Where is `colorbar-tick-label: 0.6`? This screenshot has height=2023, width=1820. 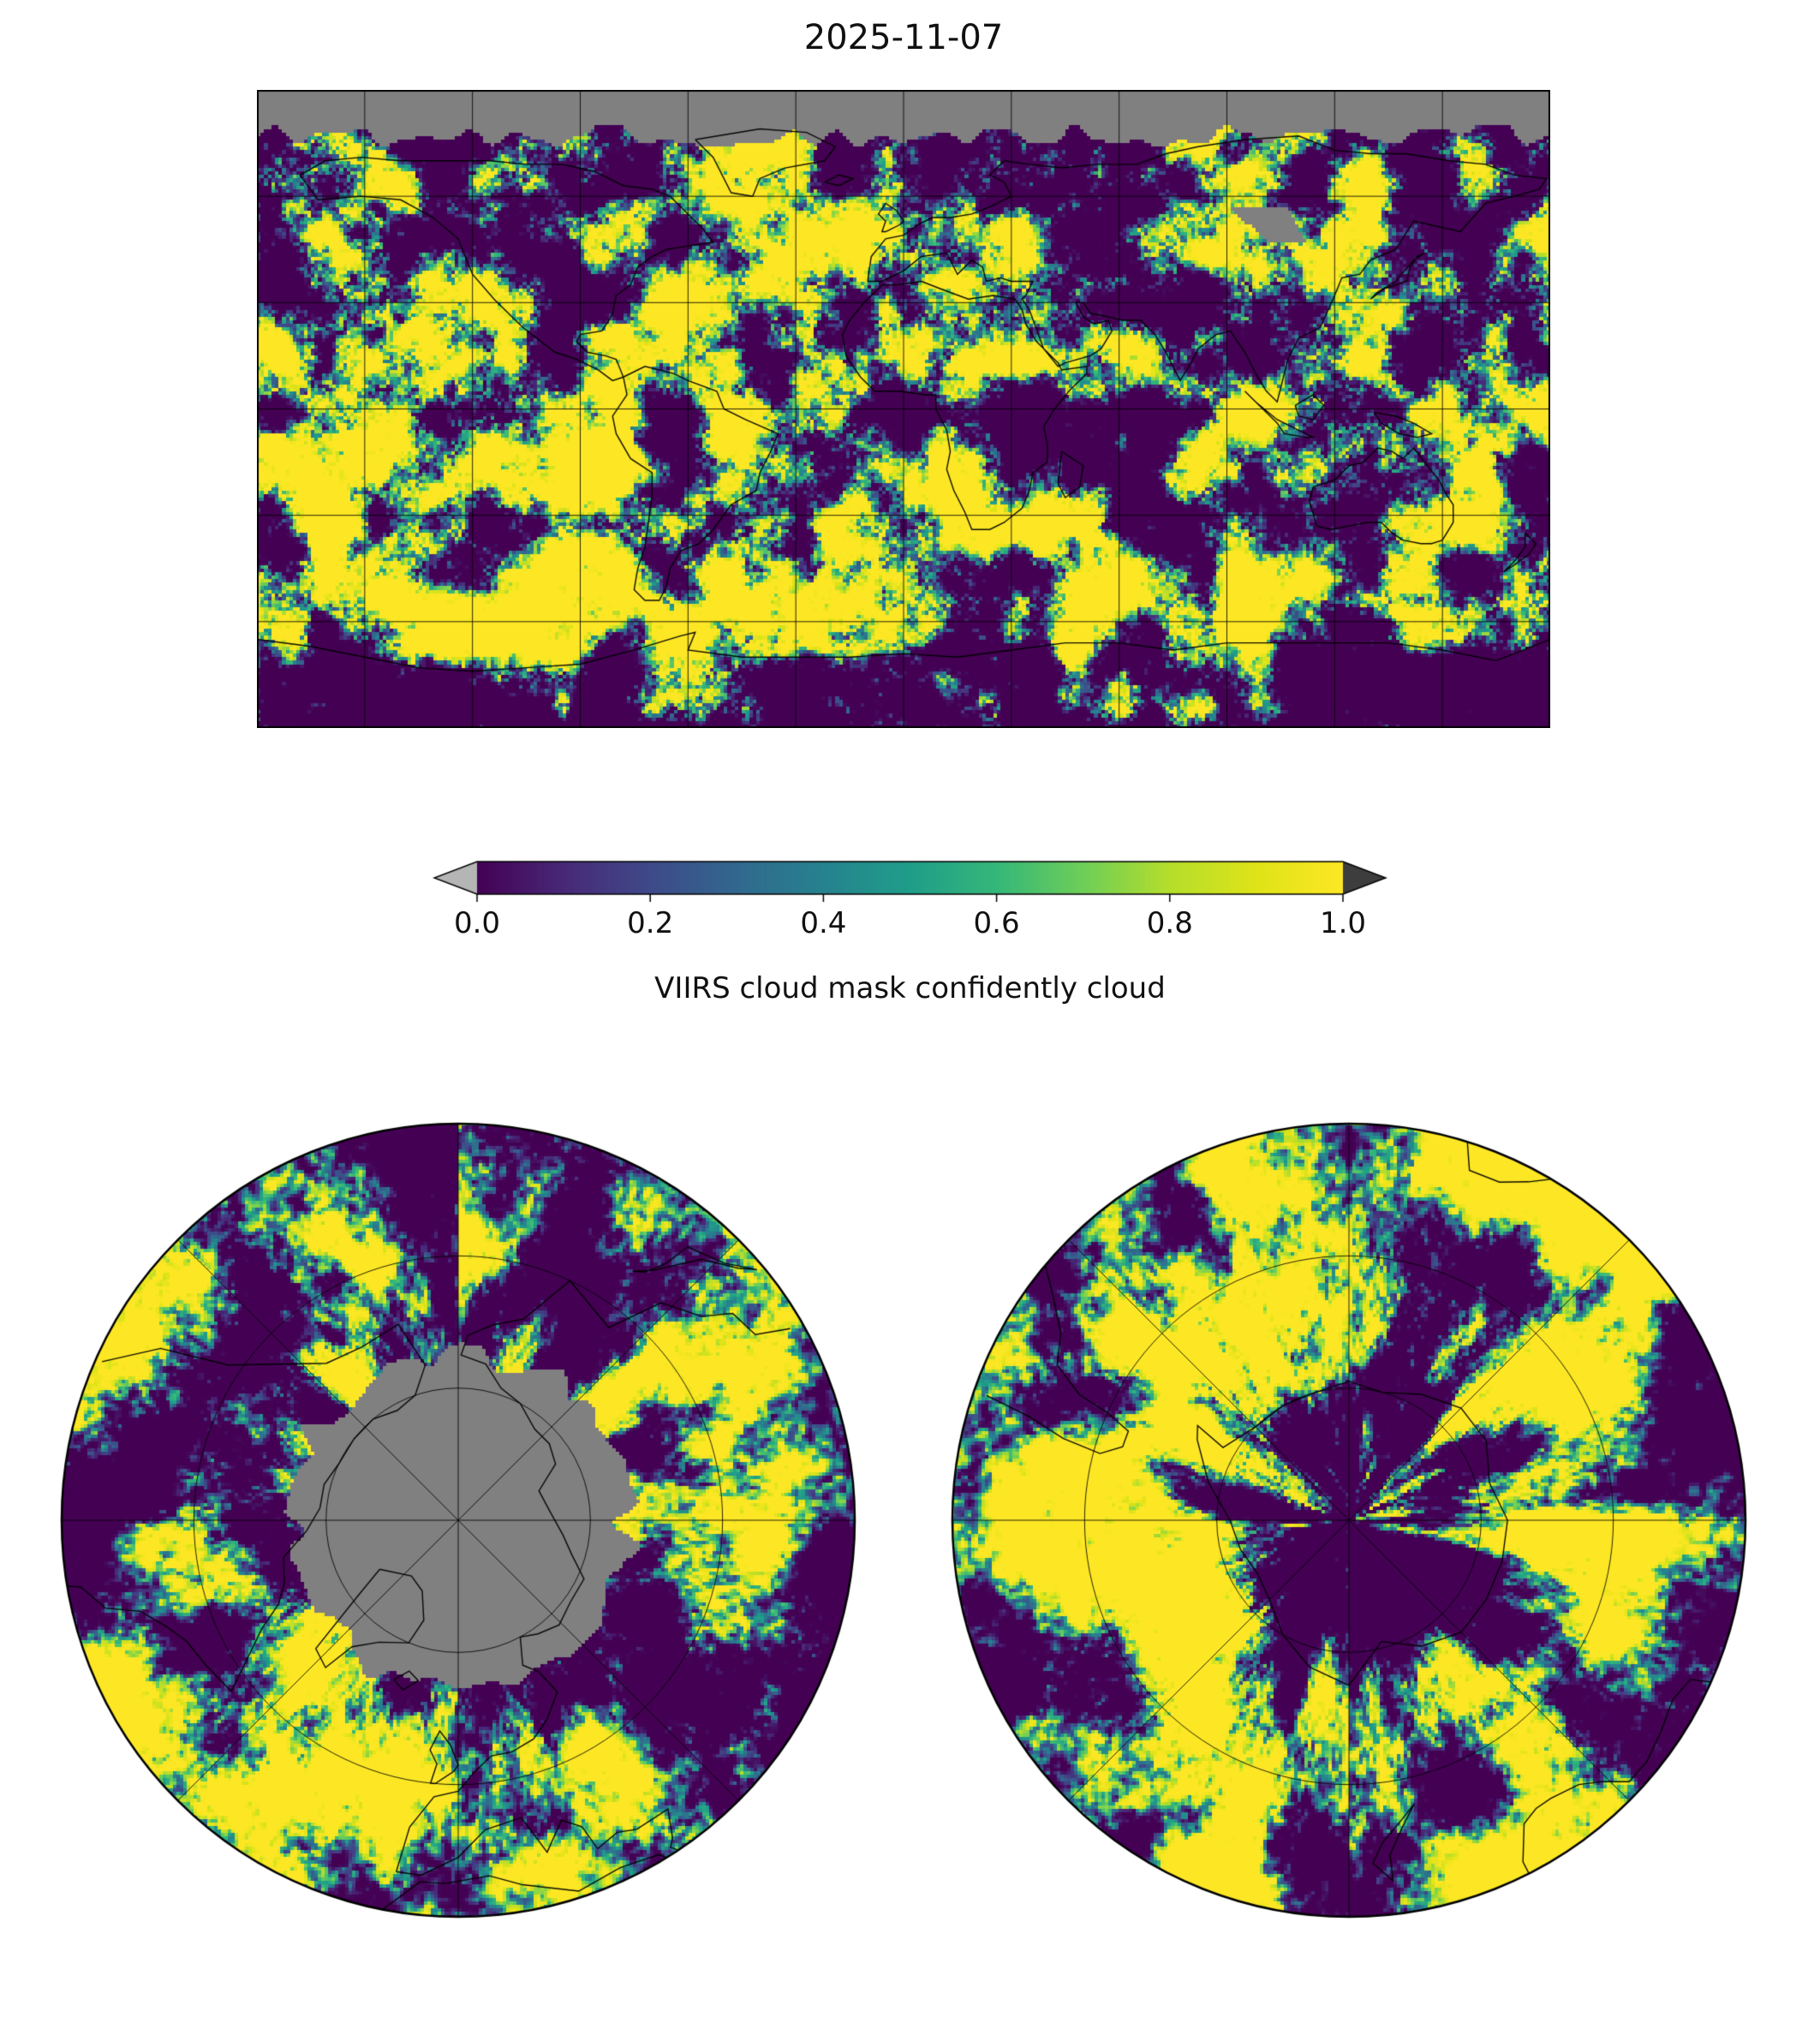 colorbar-tick-label: 0.6 is located at coordinates (996, 923).